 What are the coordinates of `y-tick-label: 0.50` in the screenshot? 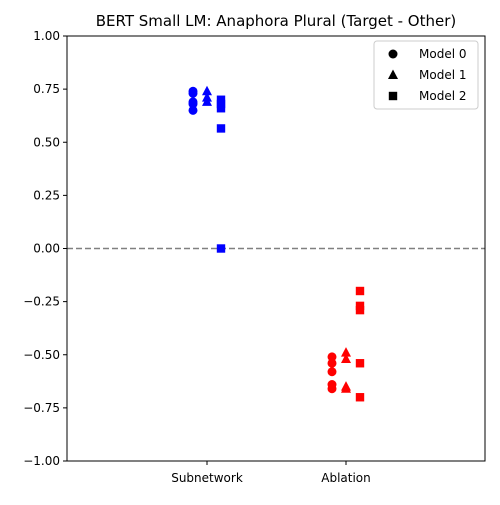 It's located at (46, 142).